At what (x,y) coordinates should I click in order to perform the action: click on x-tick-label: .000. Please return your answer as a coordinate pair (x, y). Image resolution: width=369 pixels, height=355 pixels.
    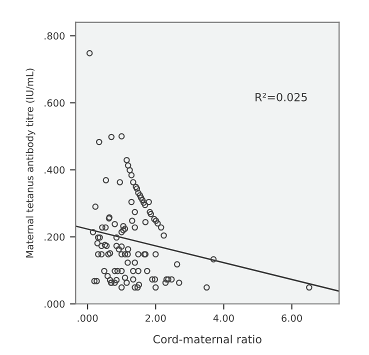
    Looking at the image, I should click on (88, 318).